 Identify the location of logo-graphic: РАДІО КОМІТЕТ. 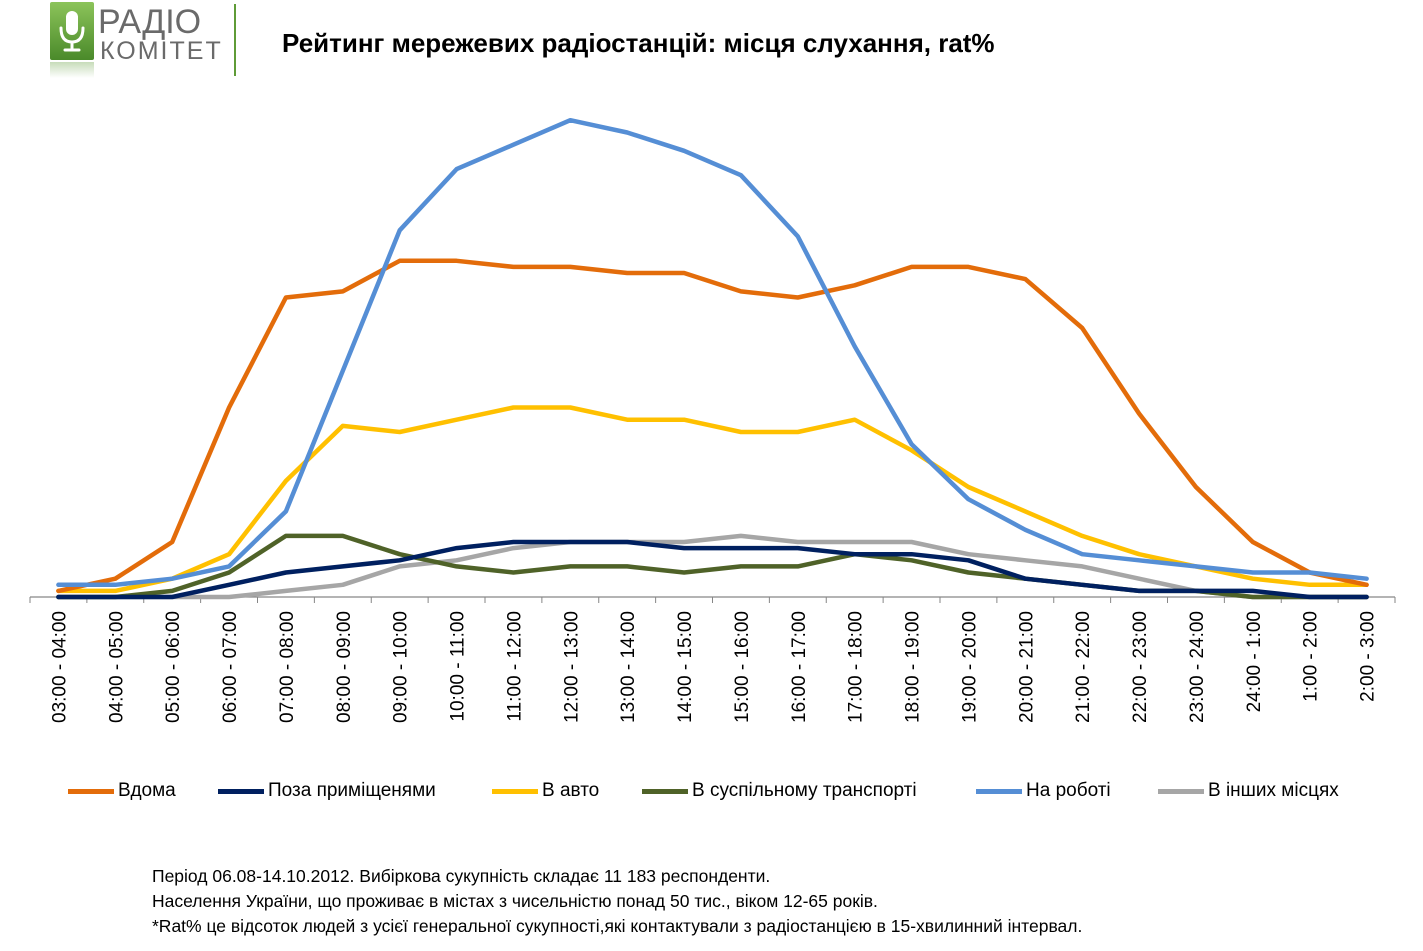
(143, 40).